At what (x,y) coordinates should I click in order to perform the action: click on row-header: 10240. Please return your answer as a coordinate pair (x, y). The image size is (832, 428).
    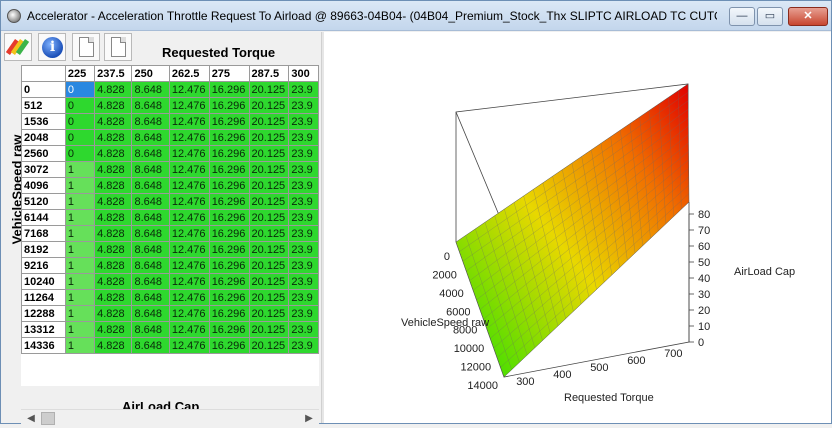
    Looking at the image, I should click on (43, 281).